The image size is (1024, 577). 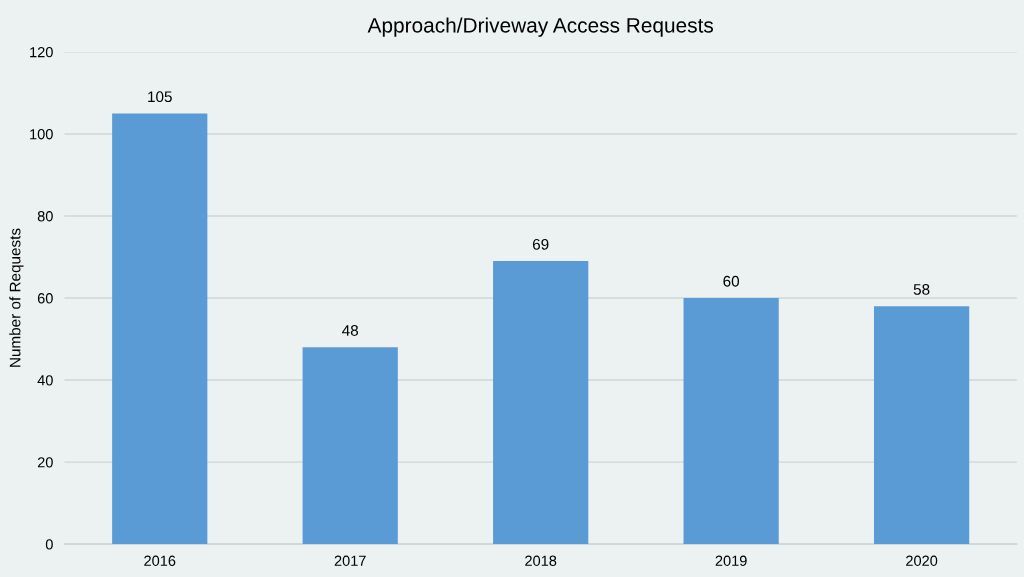 I want to click on data-label: 69, so click(x=540, y=244).